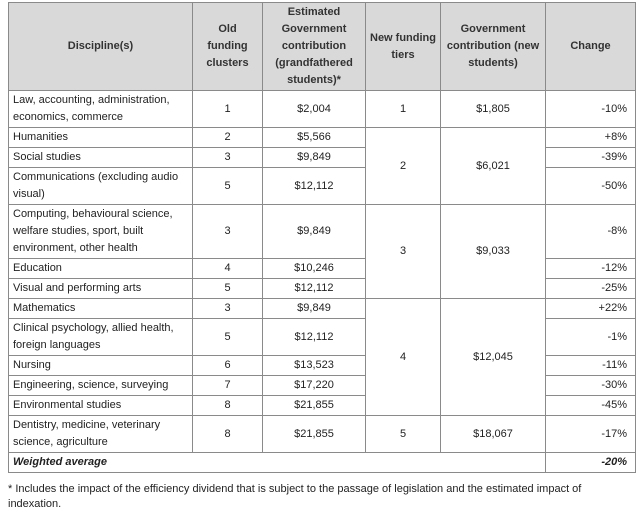  I want to click on table-cell: Visual and performing arts, so click(100, 288).